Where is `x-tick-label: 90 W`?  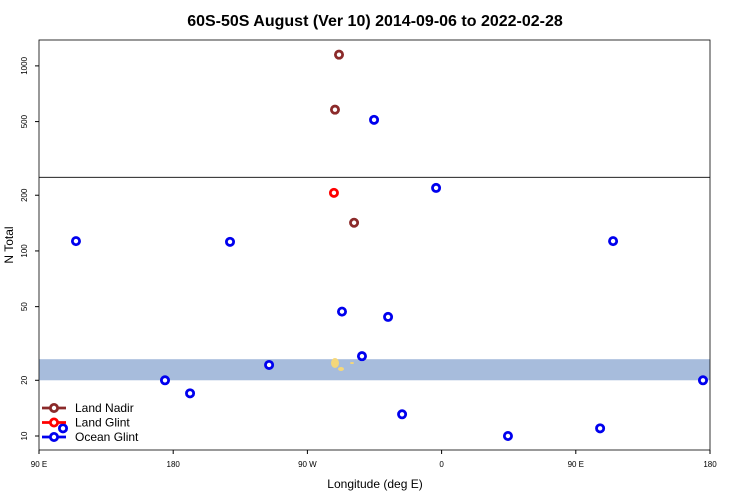
x-tick-label: 90 W is located at coordinates (307, 464).